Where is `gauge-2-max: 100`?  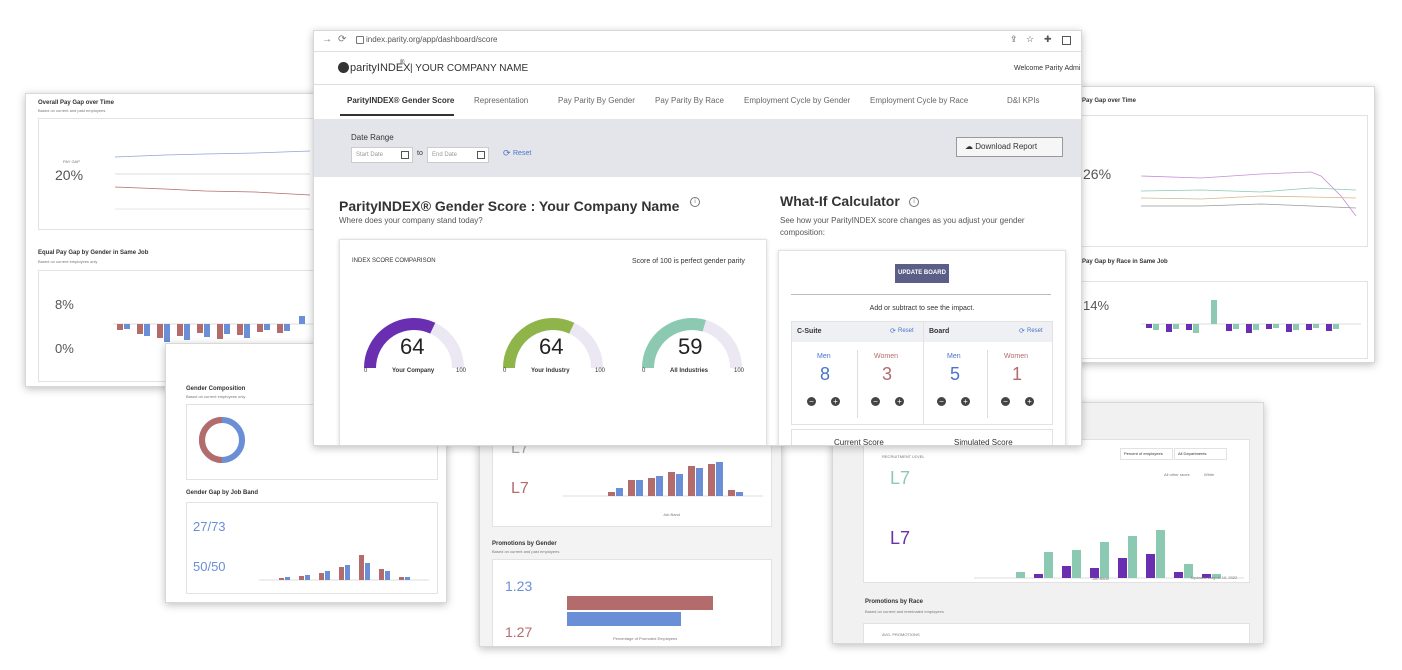
gauge-2-max: 100 is located at coordinates (600, 371).